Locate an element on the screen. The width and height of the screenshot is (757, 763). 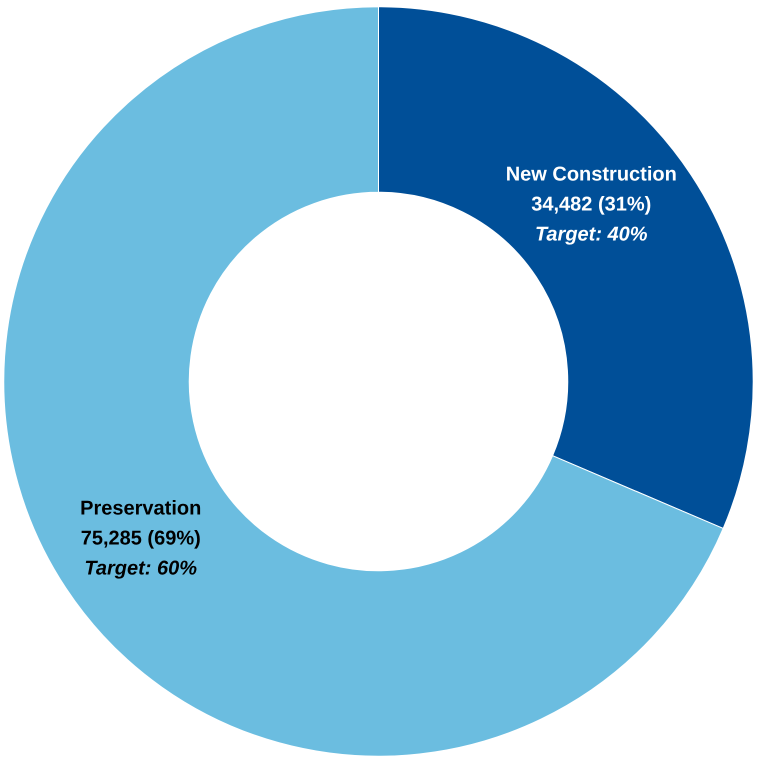
slice-label: Preservation is located at coordinates (141, 509).